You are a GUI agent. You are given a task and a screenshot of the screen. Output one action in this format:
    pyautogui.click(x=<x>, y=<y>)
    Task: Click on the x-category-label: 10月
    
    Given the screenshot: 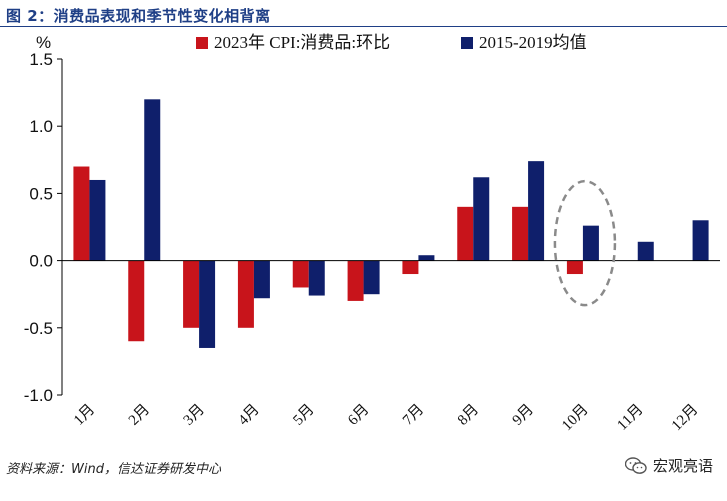 What is the action you would take?
    pyautogui.click(x=575, y=418)
    